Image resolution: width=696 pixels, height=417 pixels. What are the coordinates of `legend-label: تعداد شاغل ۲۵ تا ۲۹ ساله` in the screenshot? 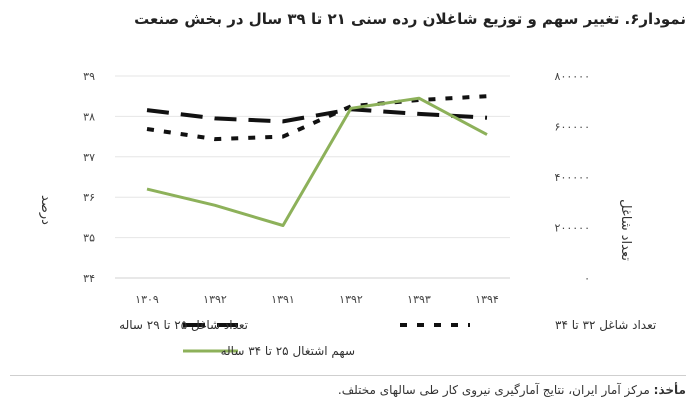 It's located at (183, 325).